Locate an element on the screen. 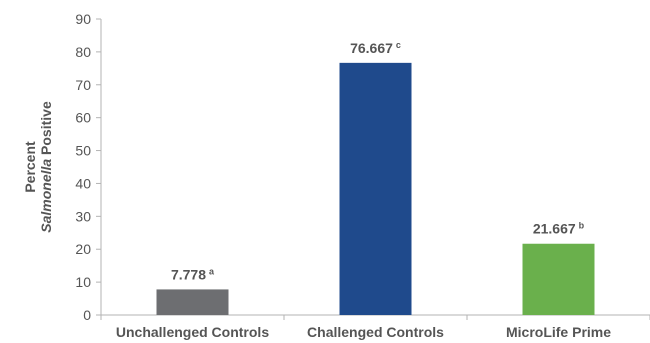 The image size is (650, 343). y-axis-label-line1: Percent is located at coordinates (30, 167).